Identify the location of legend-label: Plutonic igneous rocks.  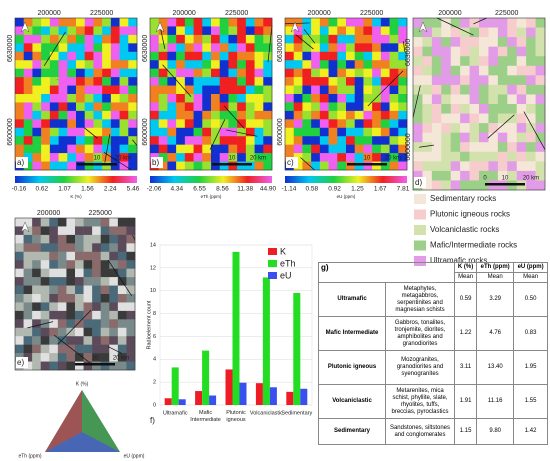
(470, 214).